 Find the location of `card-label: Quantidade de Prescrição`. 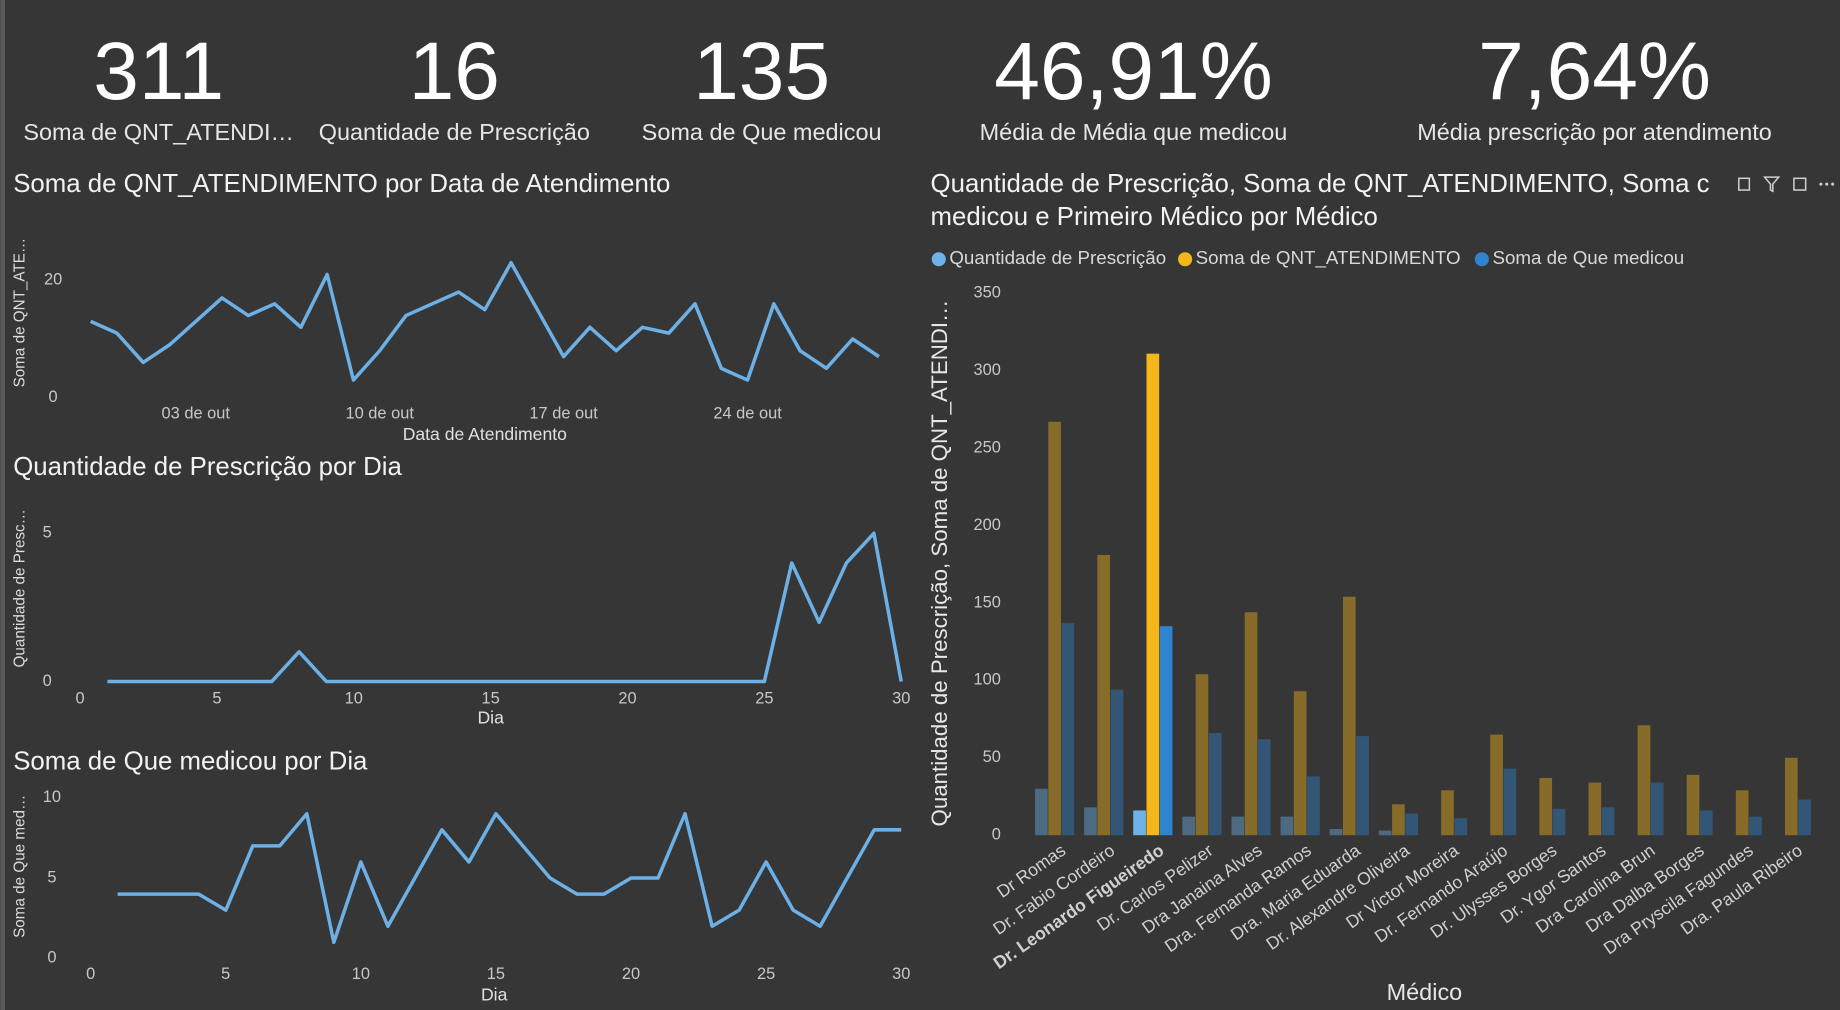

card-label: Quantidade de Prescrição is located at coordinates (454, 132).